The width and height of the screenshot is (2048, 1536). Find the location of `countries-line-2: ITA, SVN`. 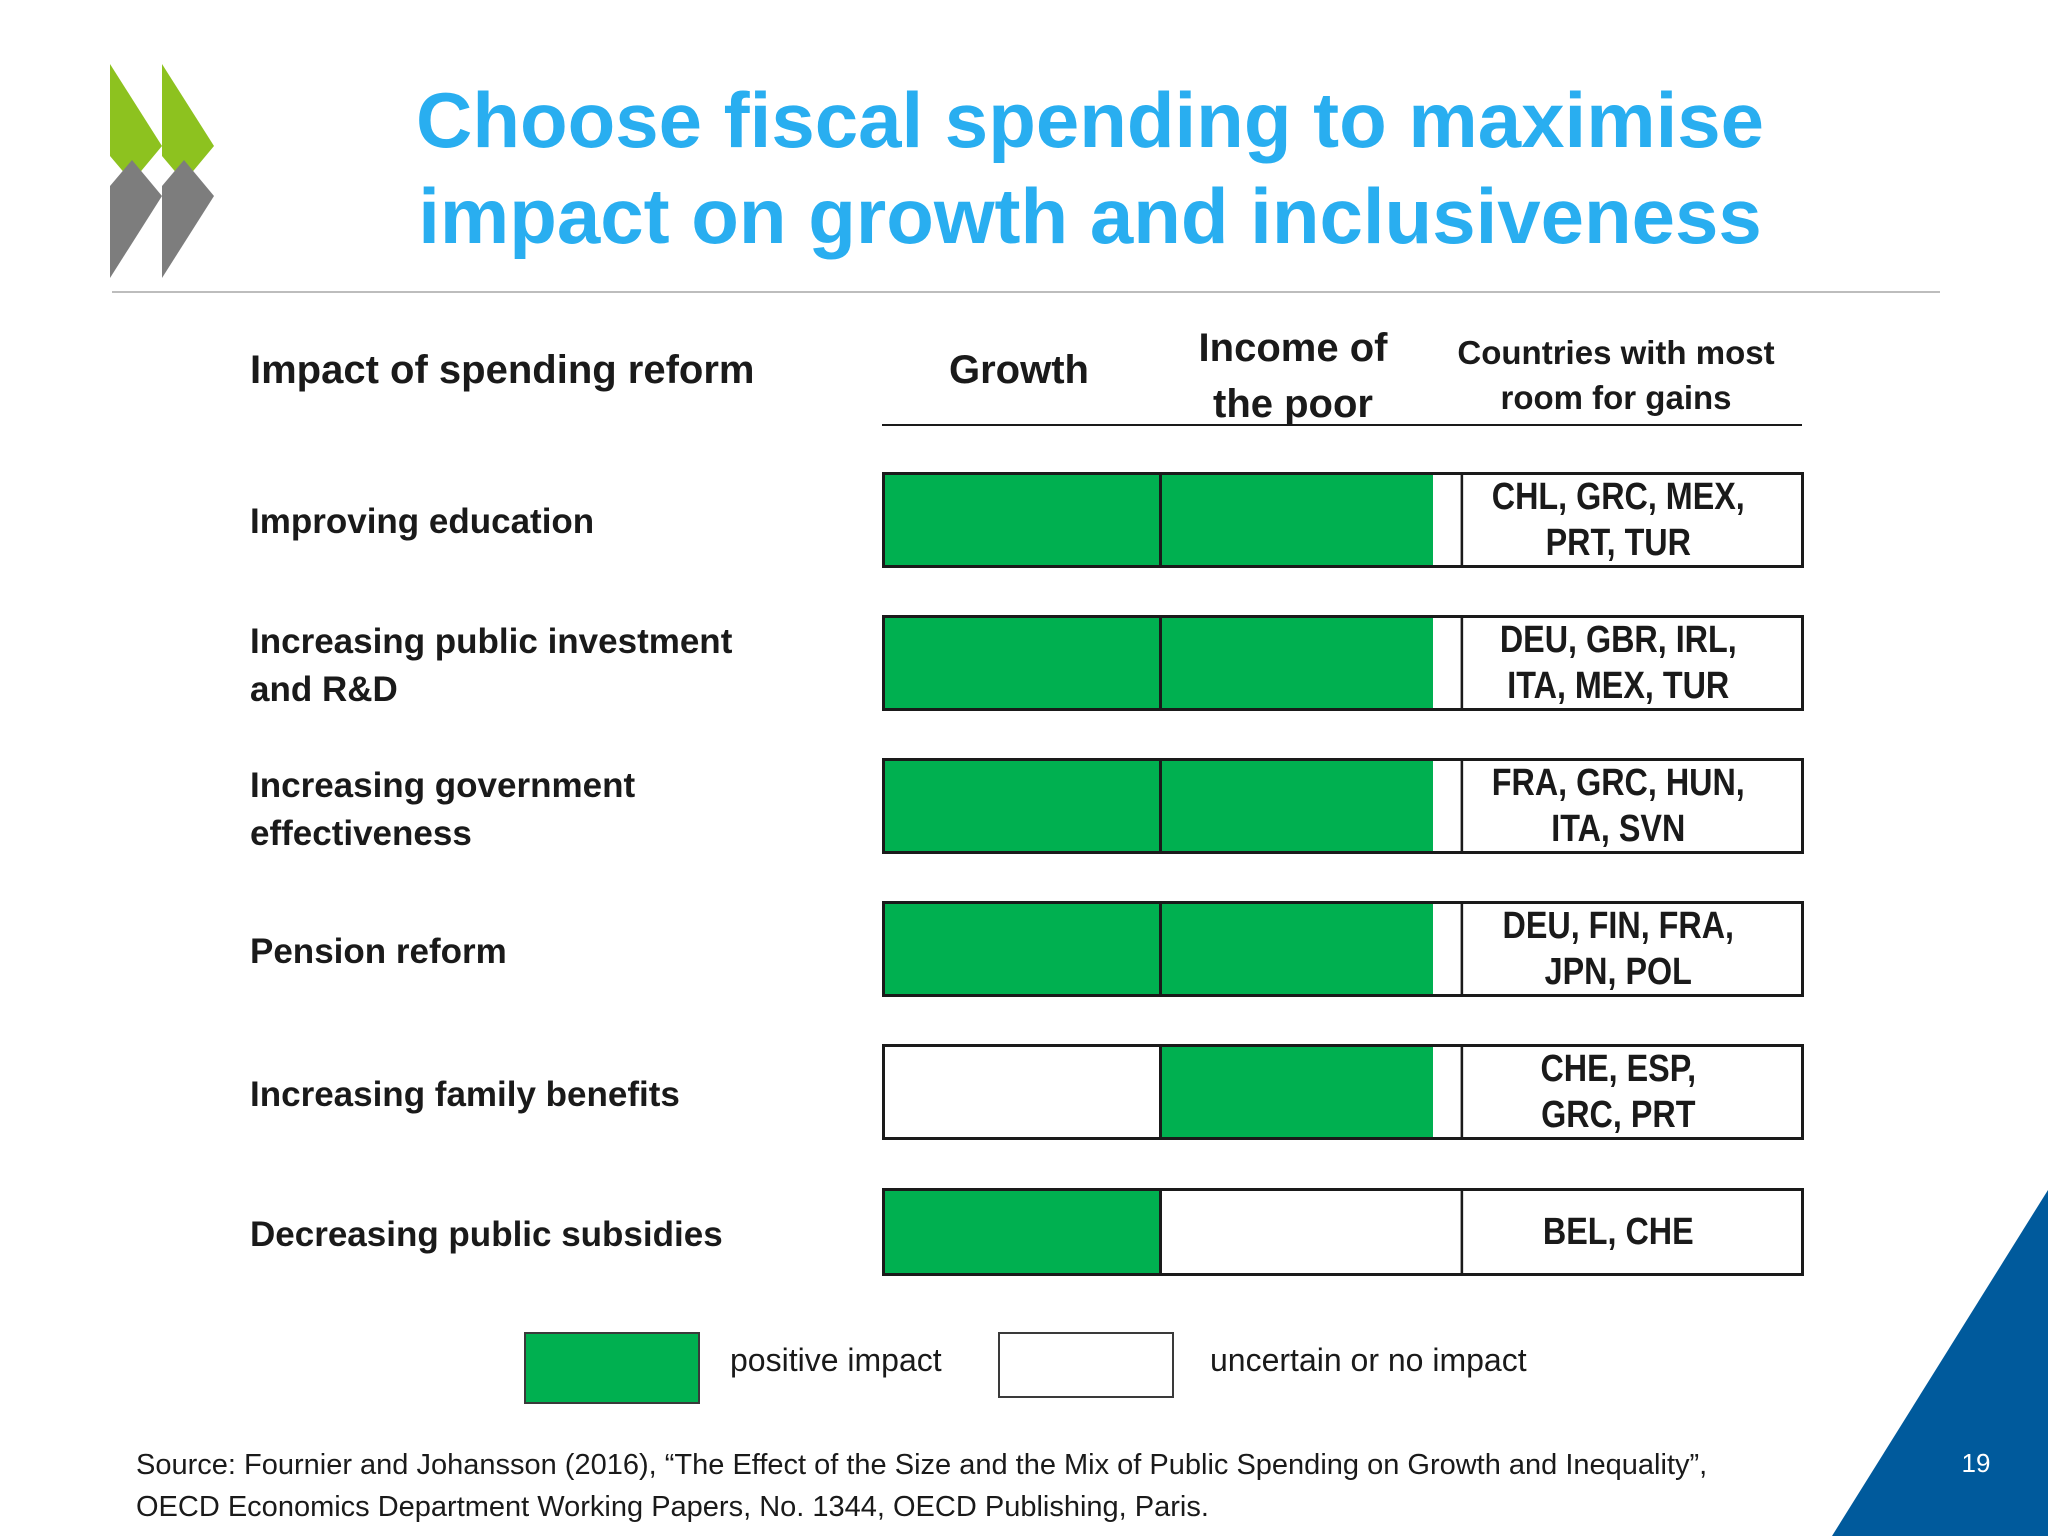

countries-line-2: ITA, SVN is located at coordinates (1618, 829).